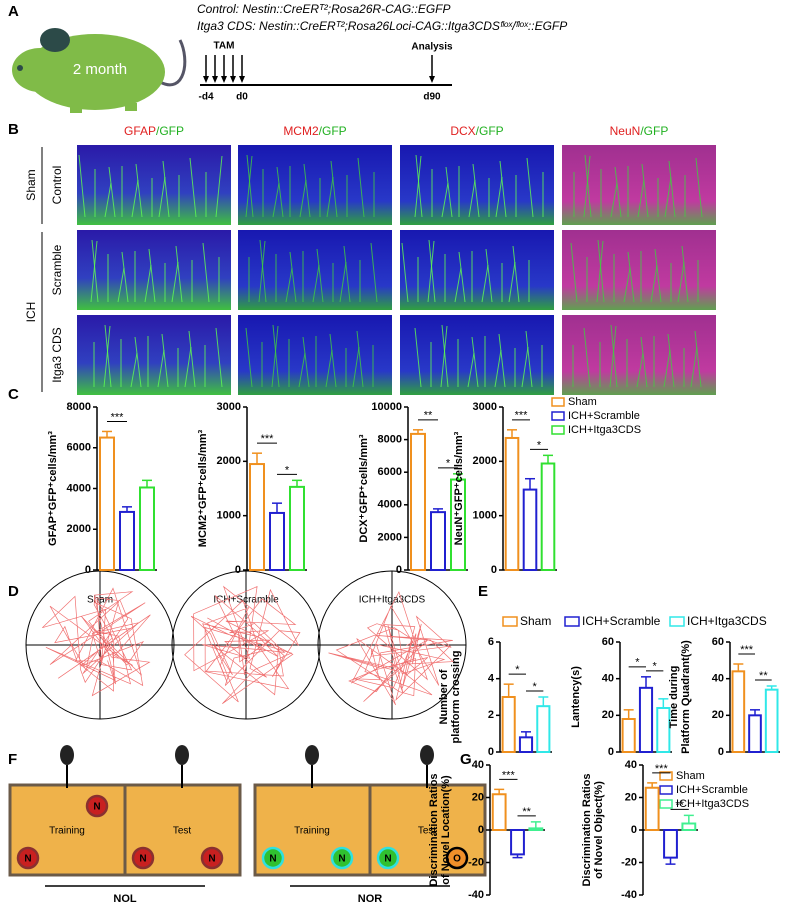 The image size is (790, 907). What do you see at coordinates (522, 416) in the screenshot?
I see `significance: ***` at bounding box center [522, 416].